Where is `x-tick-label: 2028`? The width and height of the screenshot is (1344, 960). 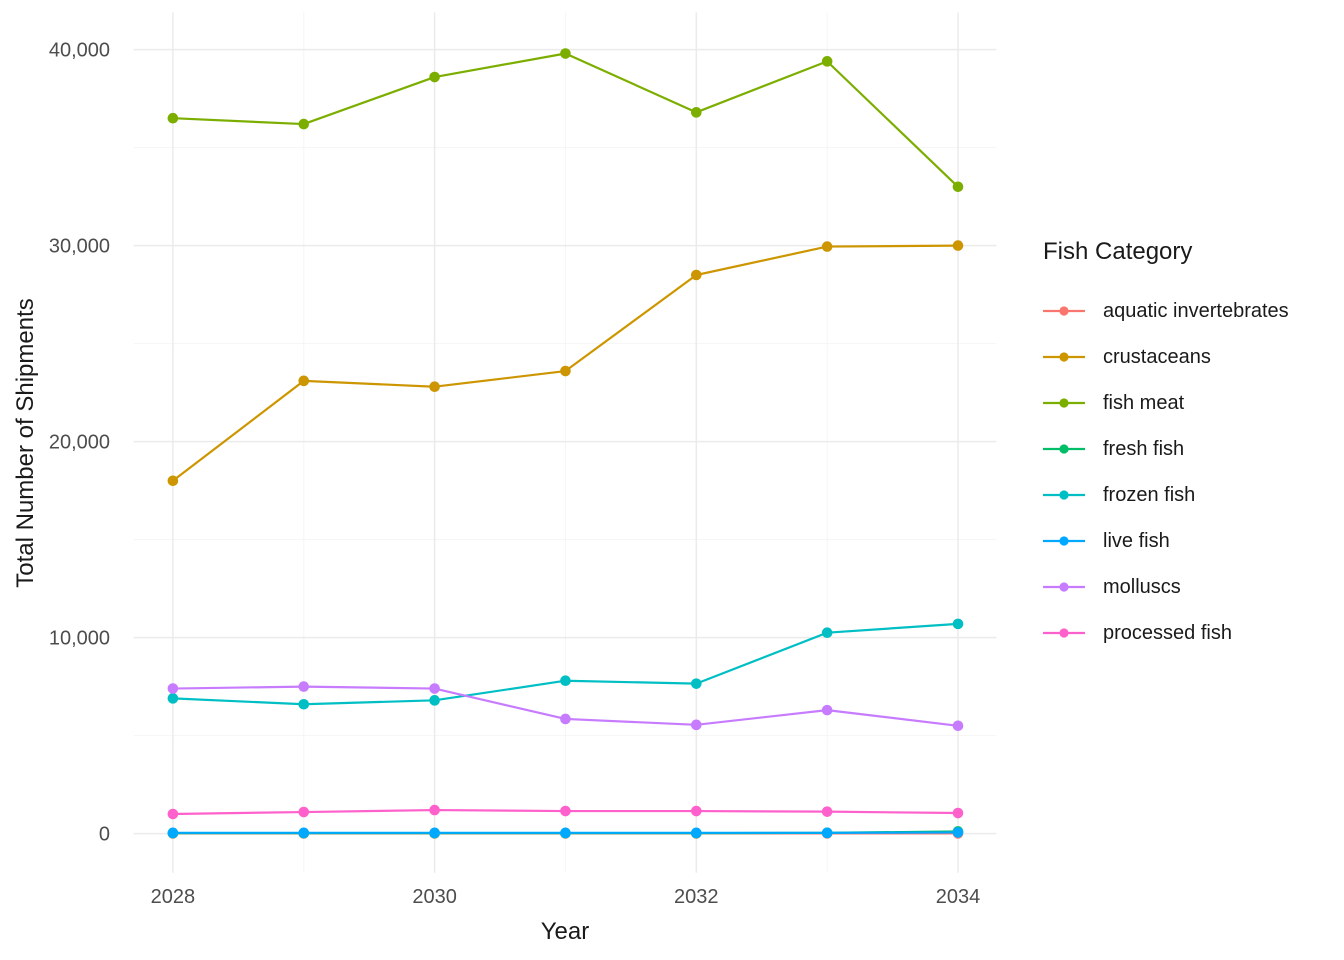 x-tick-label: 2028 is located at coordinates (173, 897).